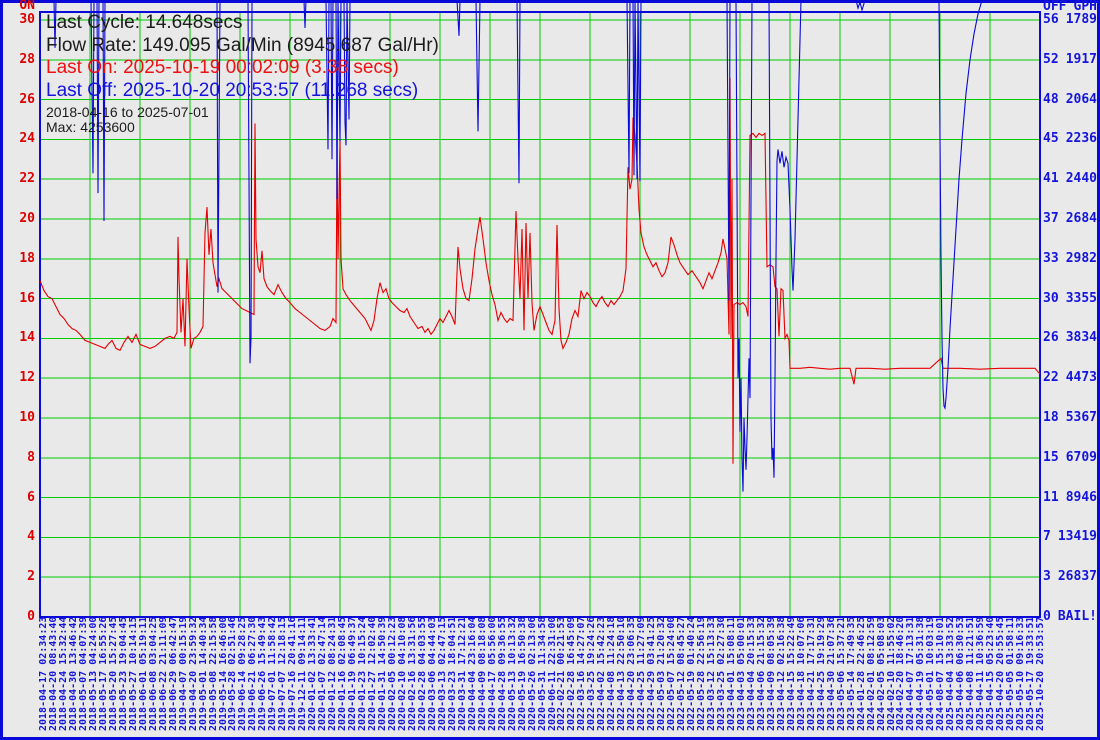 This screenshot has width=1100, height=740. I want to click on y-axis-right-tick-row: 48 2064, so click(1070, 100).